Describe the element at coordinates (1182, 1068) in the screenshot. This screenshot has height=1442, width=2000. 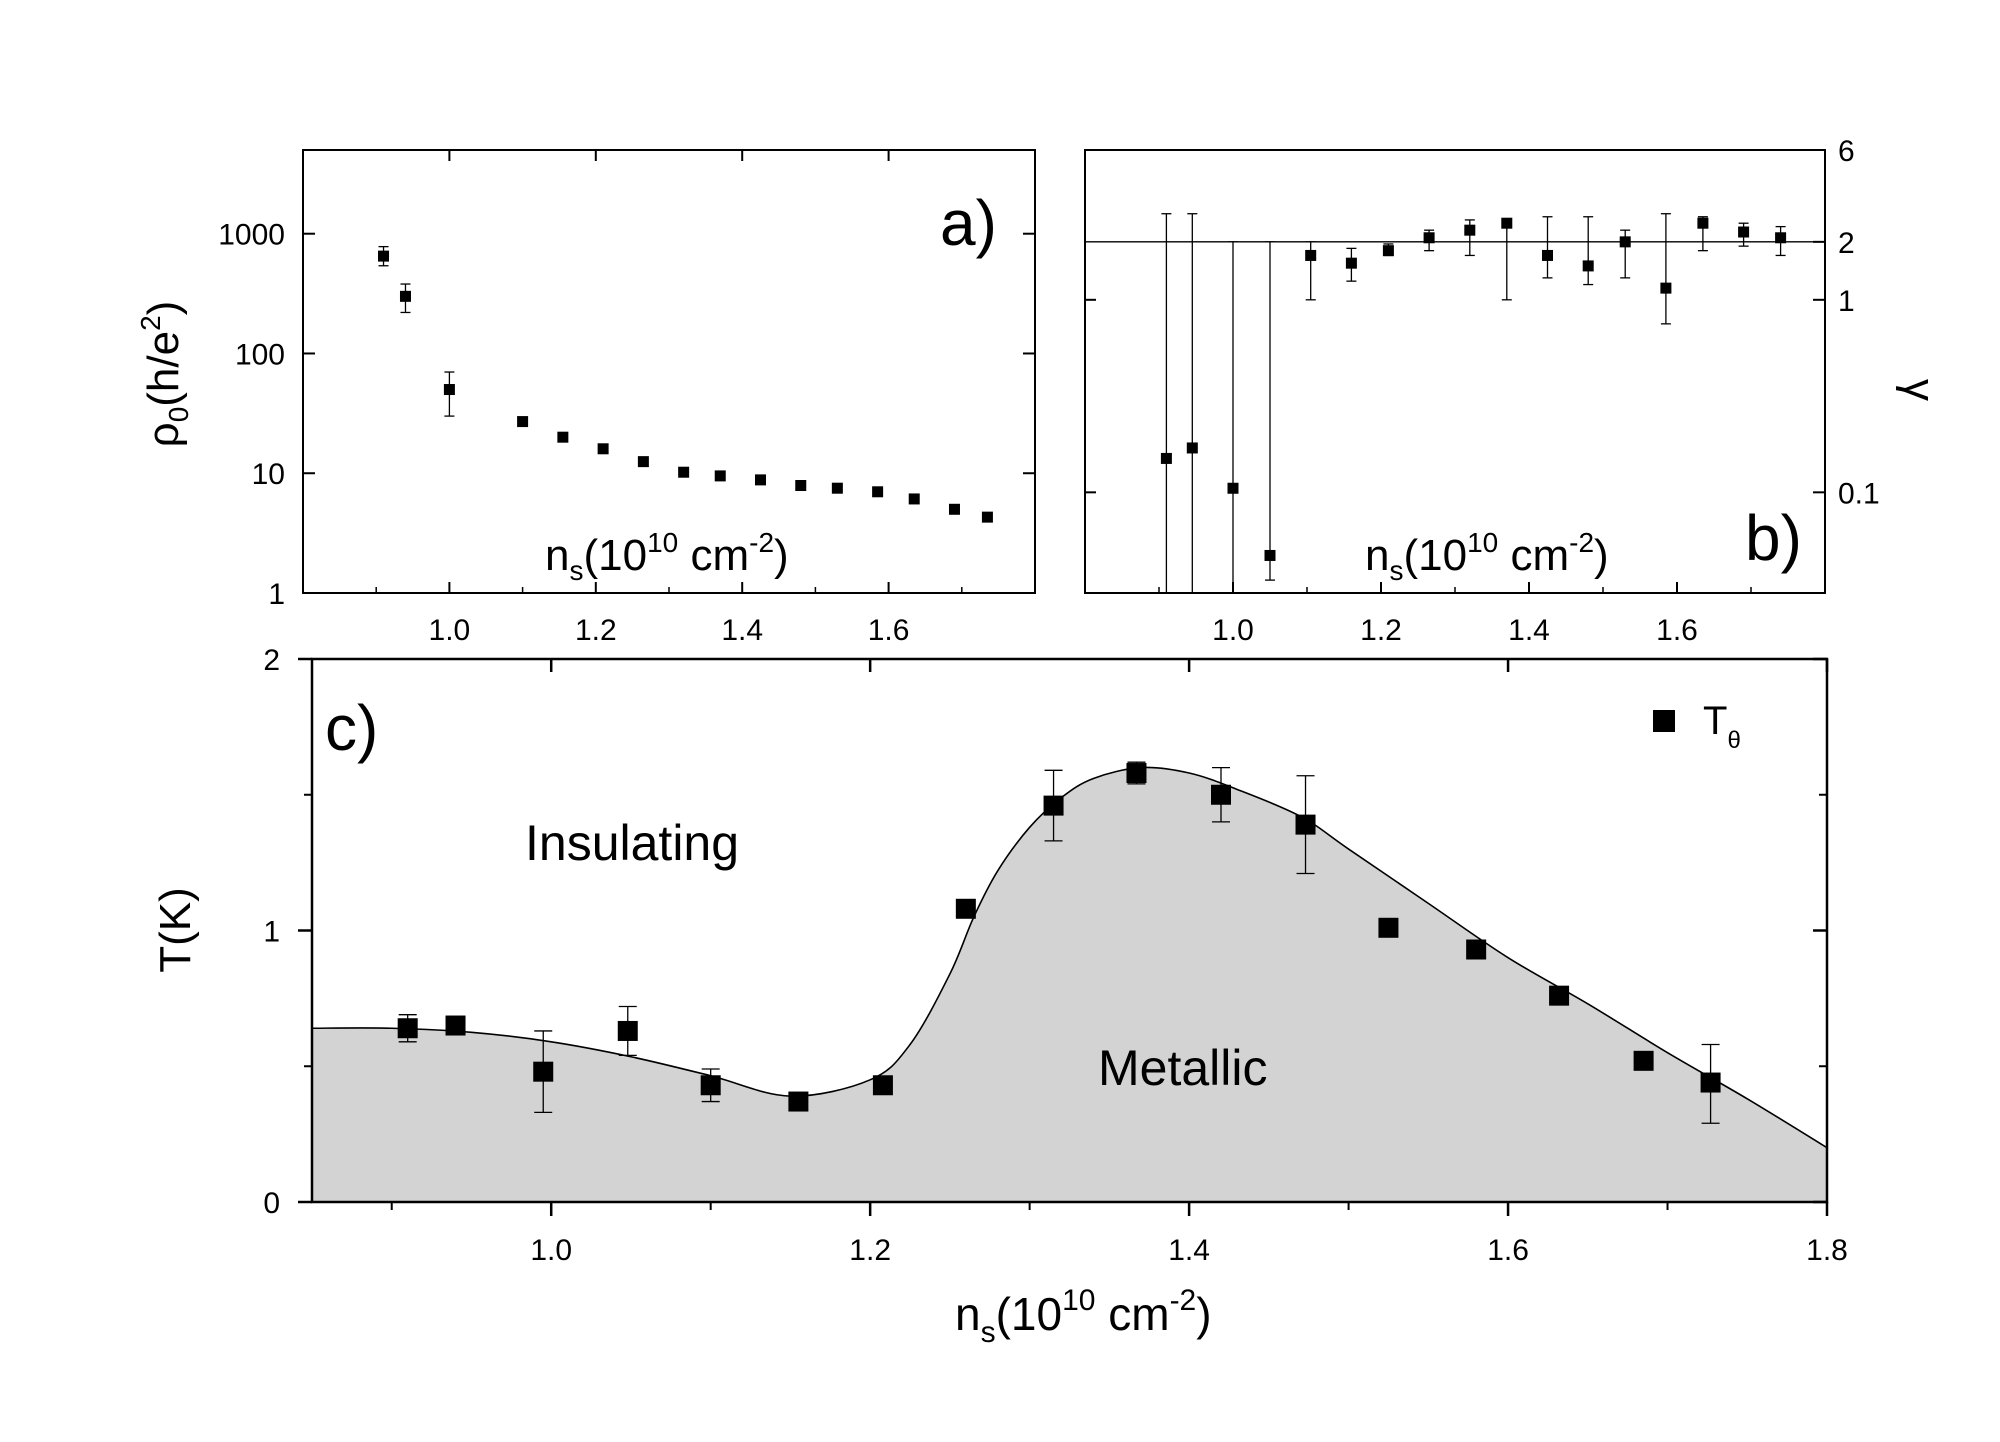
I see `region-label-metallic: Metallic` at that location.